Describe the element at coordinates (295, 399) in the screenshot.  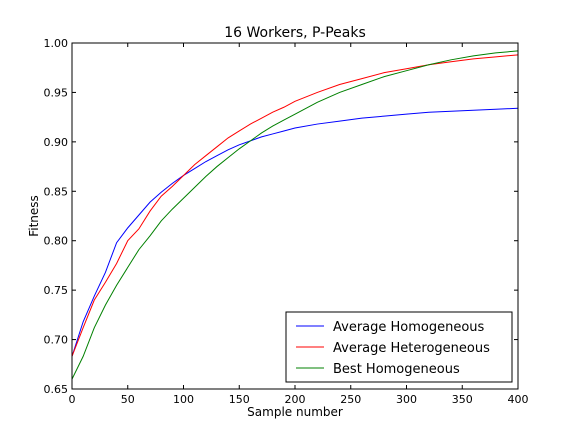
I see `x-tick-label: 200` at that location.